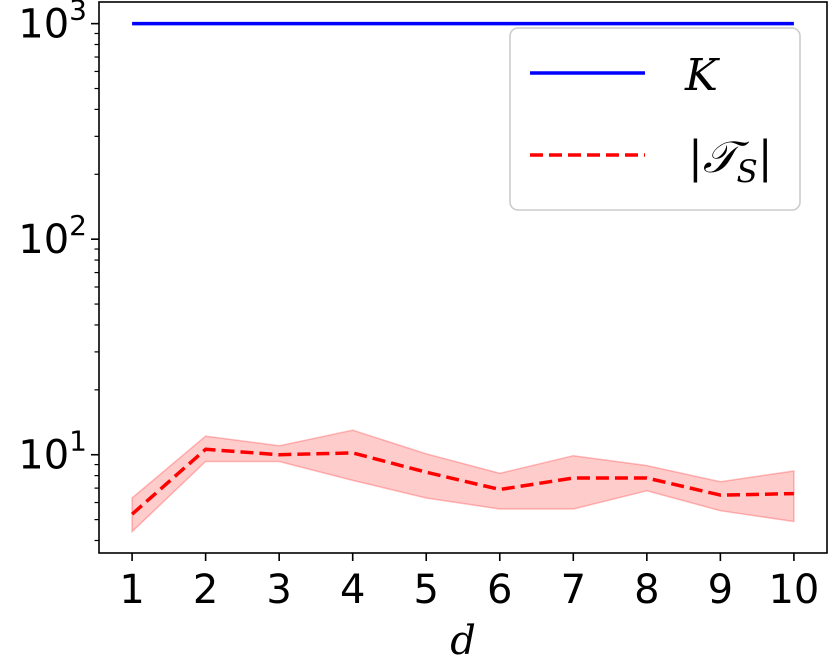 This screenshot has width=830, height=664. I want to click on y-tick-label: 103, so click(52, 24).